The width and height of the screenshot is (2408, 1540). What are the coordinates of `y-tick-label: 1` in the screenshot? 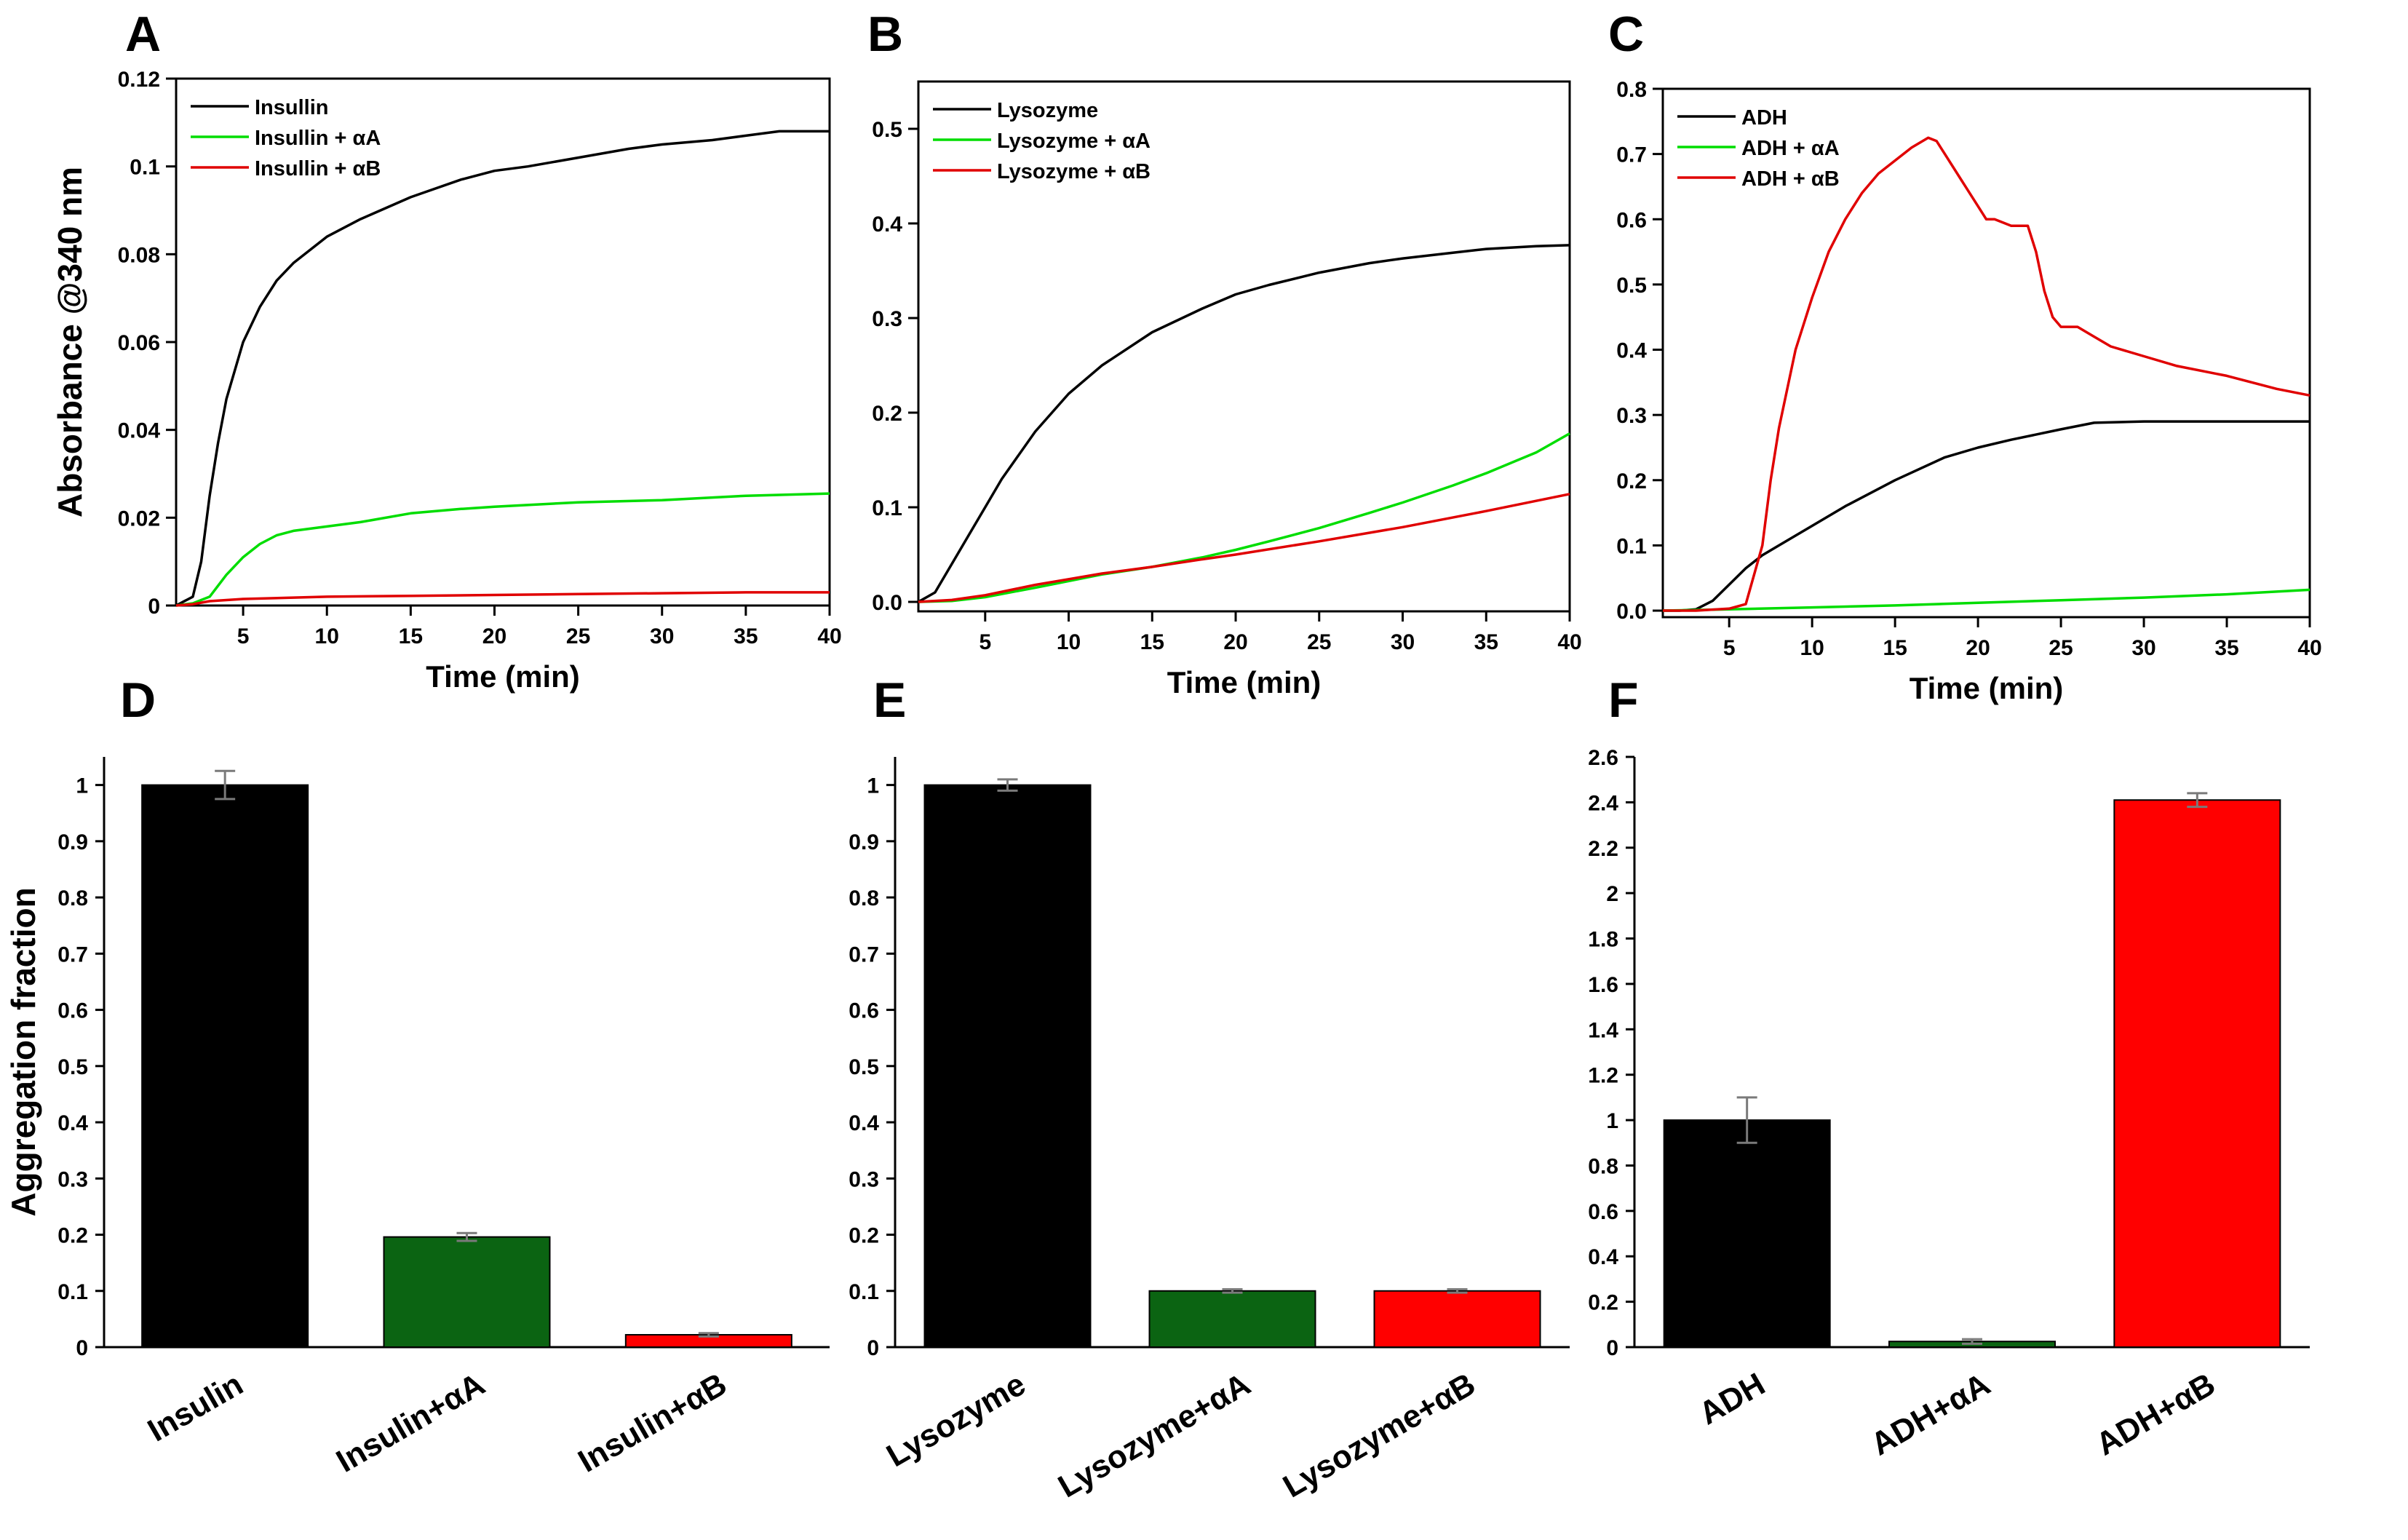 It's located at (1612, 1121).